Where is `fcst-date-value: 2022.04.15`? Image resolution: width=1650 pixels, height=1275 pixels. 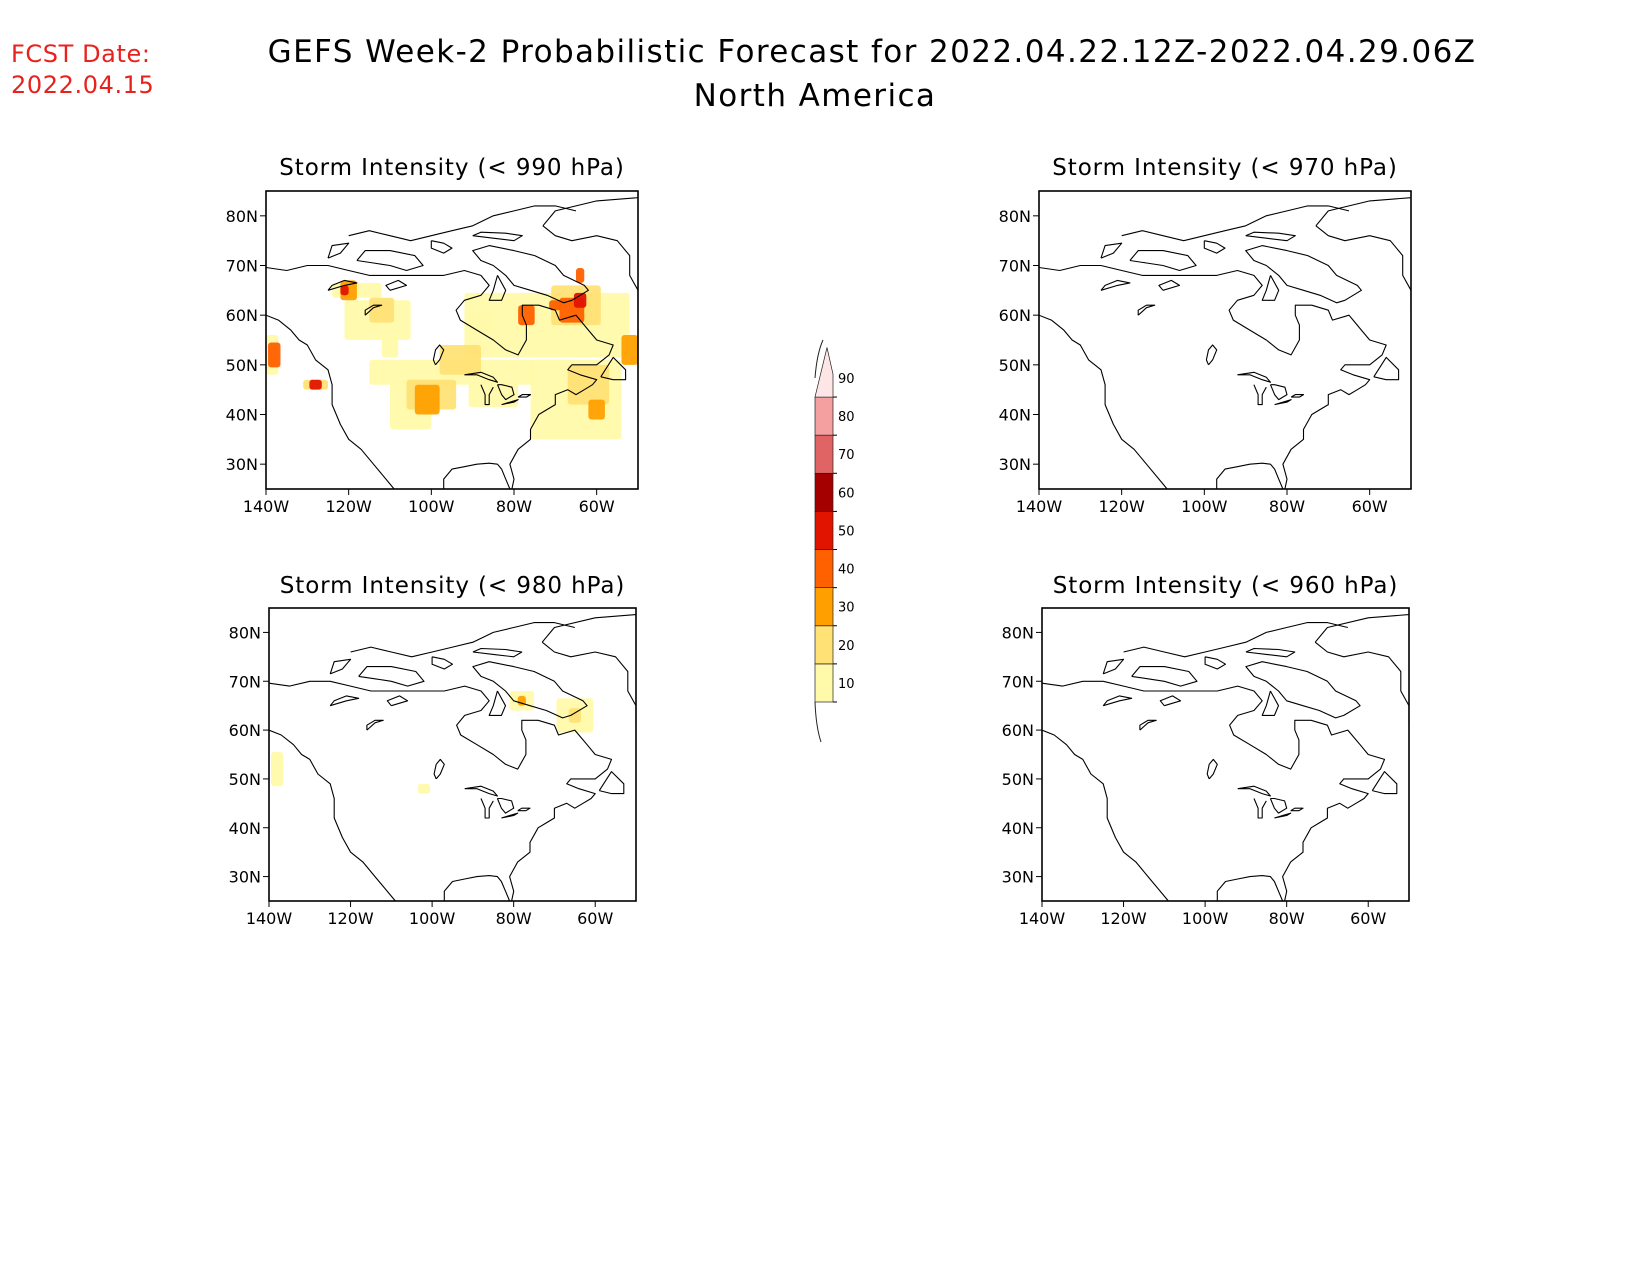
fcst-date-value: 2022.04.15 is located at coordinates (82, 85).